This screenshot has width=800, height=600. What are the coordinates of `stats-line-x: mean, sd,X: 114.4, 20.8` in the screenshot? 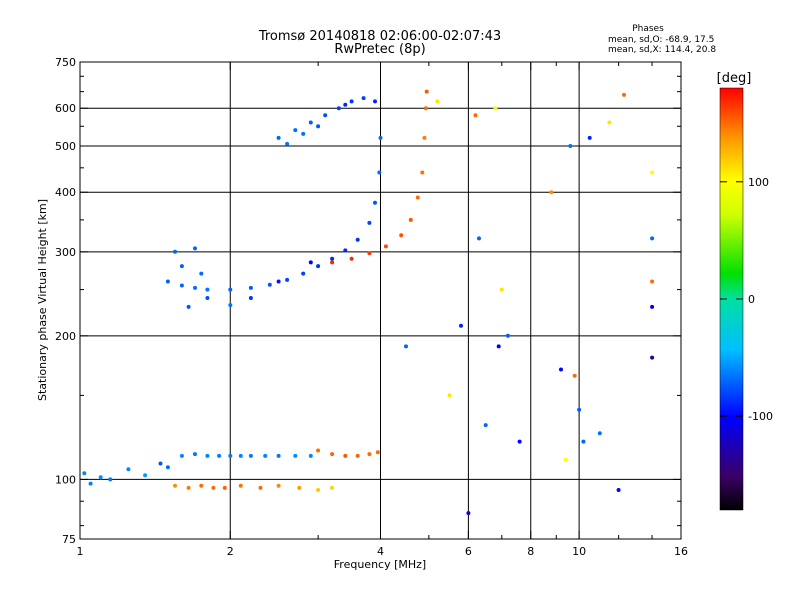 It's located at (662, 50).